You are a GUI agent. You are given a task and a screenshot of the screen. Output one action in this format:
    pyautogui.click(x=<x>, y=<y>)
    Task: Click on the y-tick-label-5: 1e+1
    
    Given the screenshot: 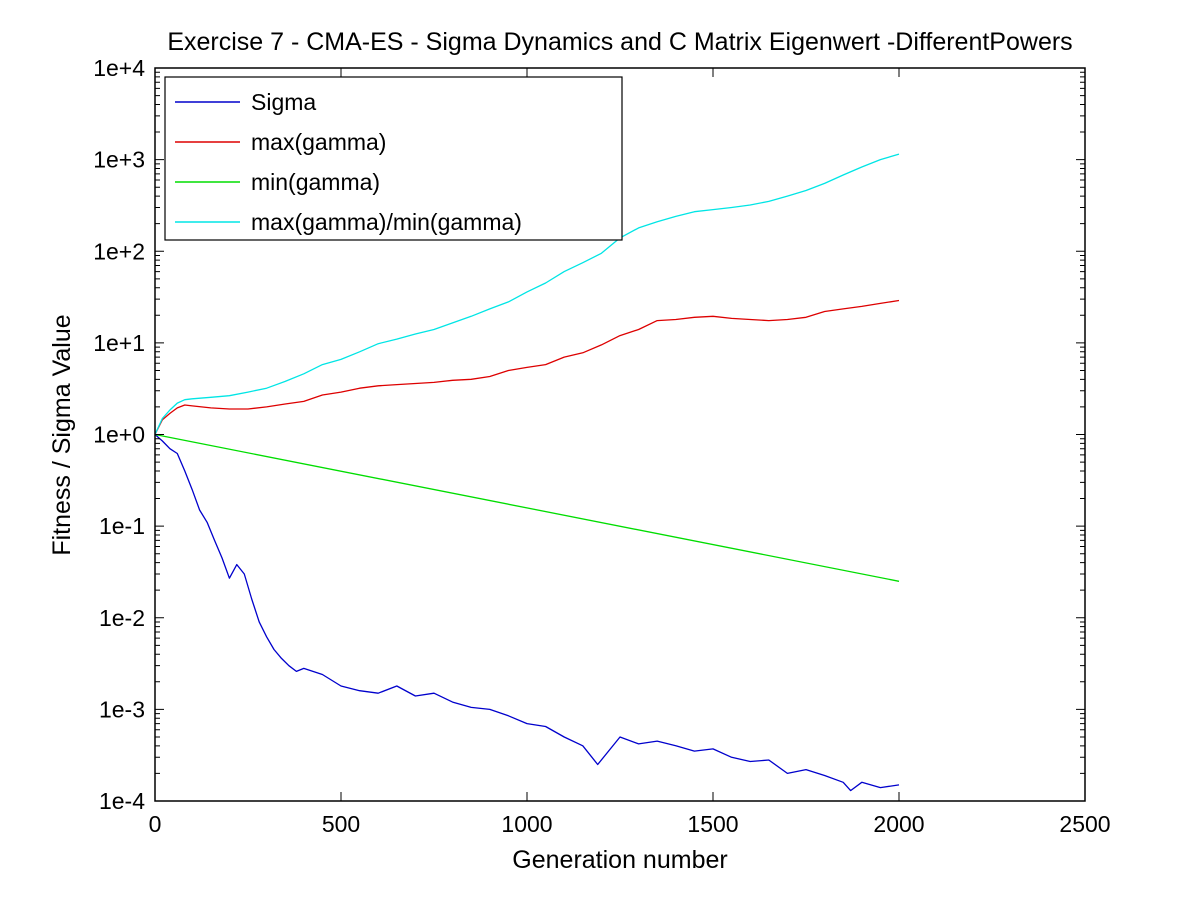 What is the action you would take?
    pyautogui.click(x=119, y=343)
    